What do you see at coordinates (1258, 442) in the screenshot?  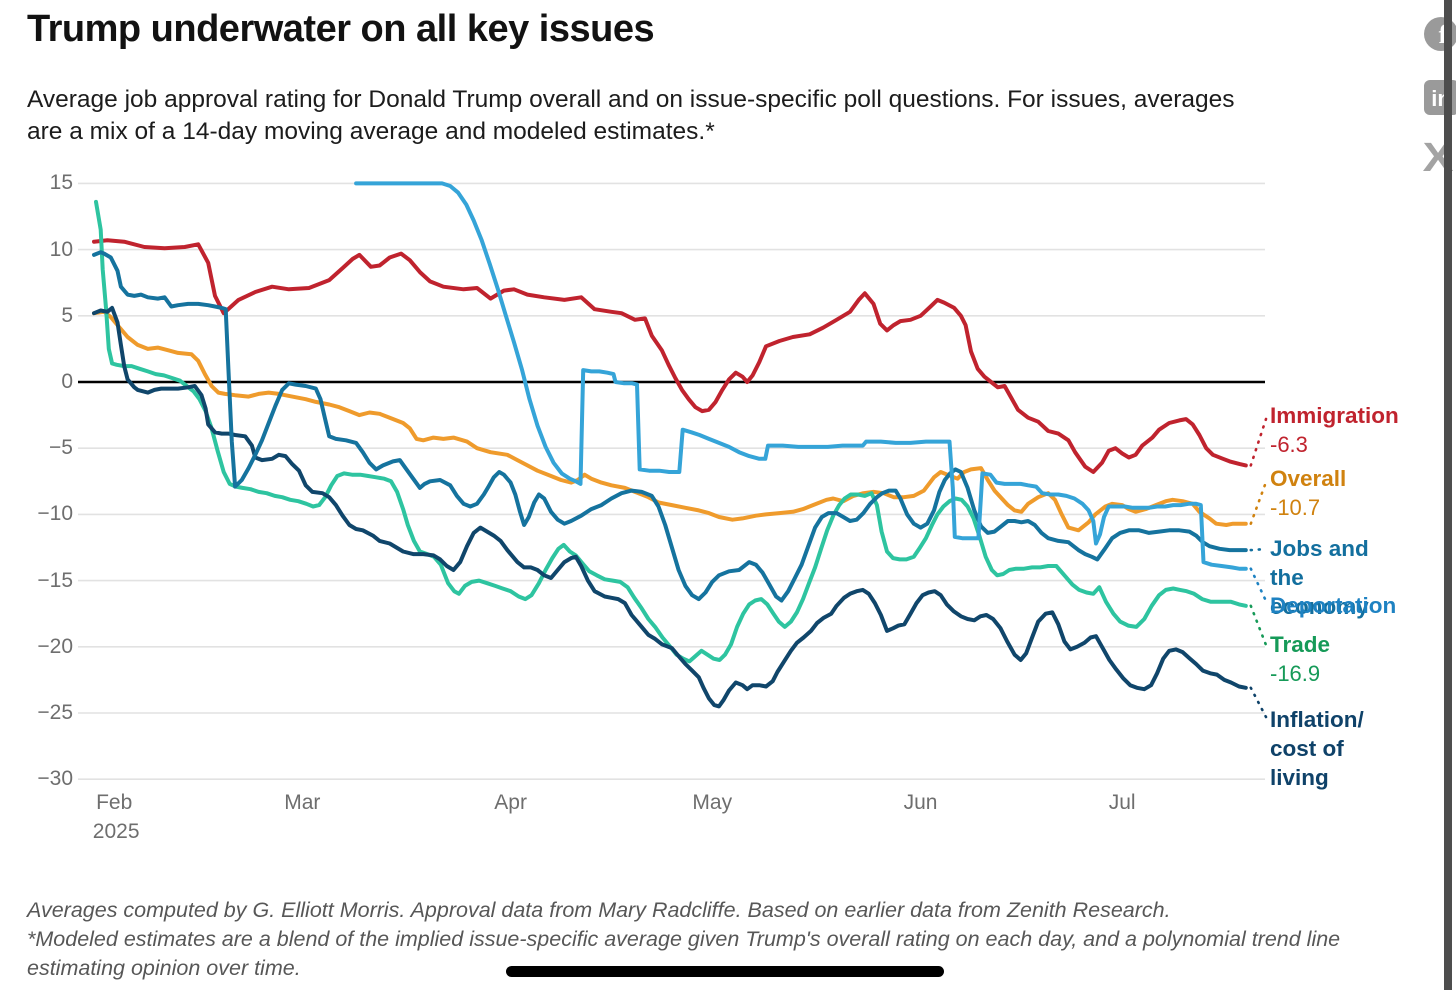 I see `label-connector-immigration` at bounding box center [1258, 442].